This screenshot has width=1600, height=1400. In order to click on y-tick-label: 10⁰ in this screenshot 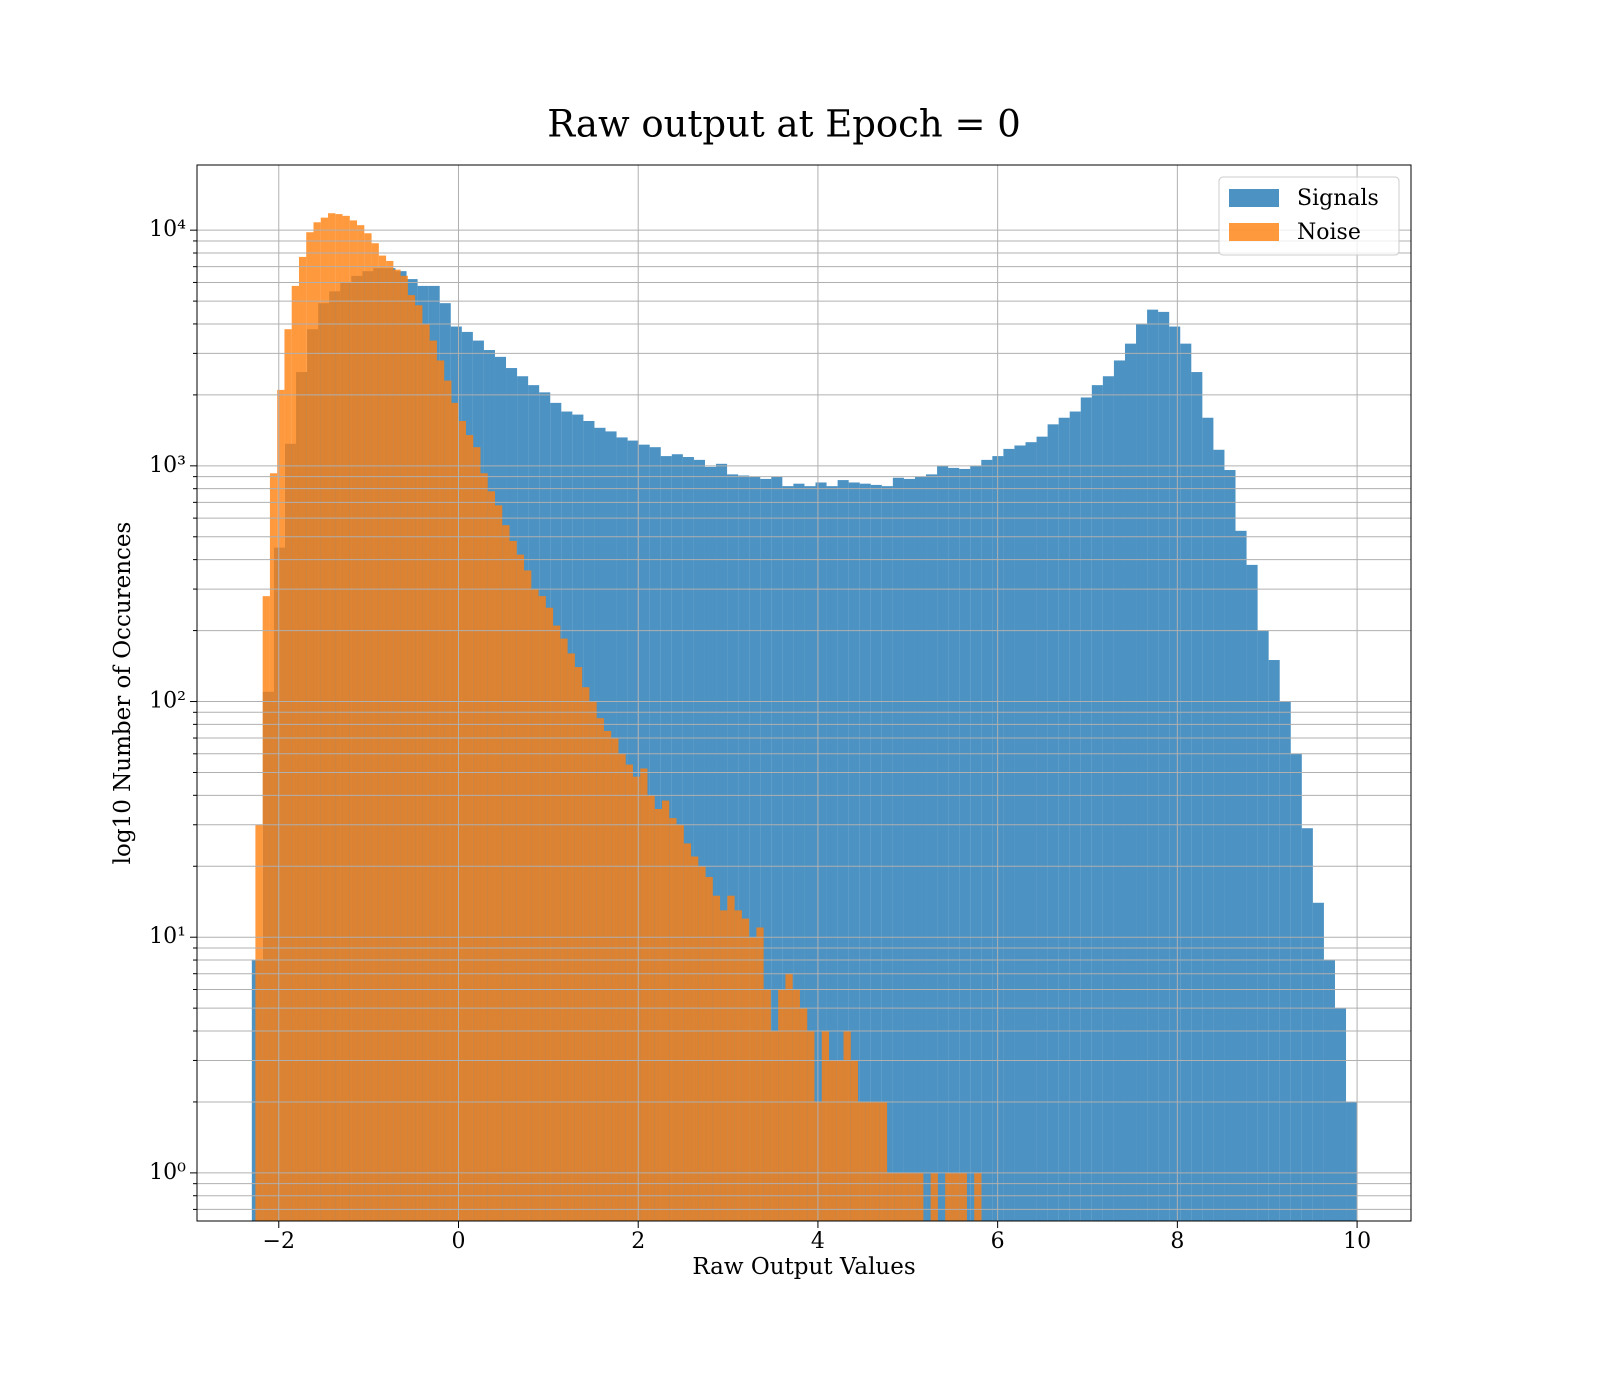, I will do `click(167, 1172)`.